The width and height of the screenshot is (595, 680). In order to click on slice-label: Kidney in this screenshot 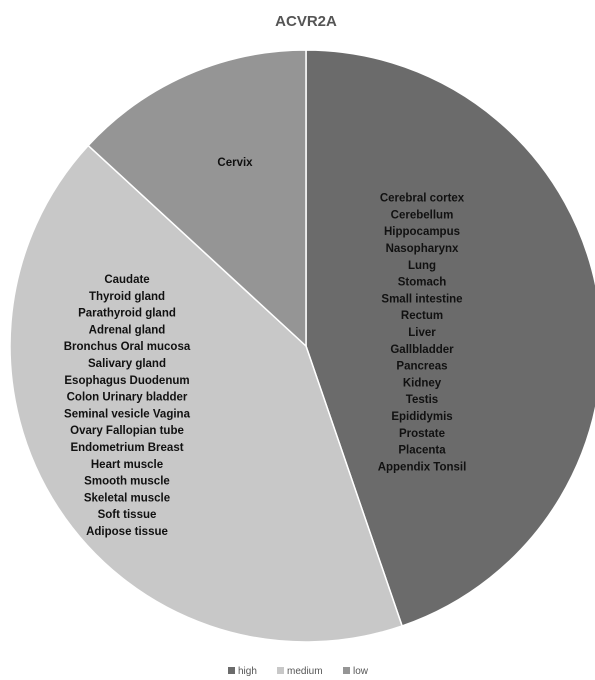, I will do `click(422, 383)`.